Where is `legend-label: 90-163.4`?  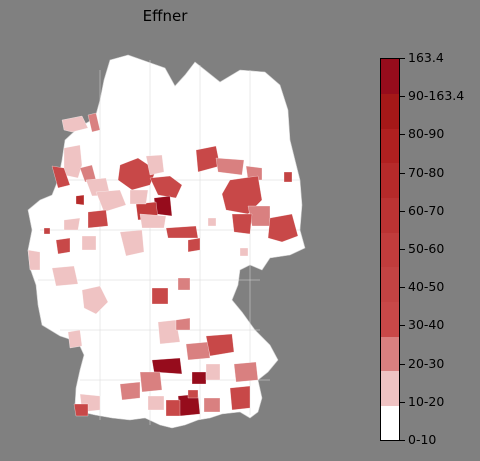 legend-label: 90-163.4 is located at coordinates (436, 96).